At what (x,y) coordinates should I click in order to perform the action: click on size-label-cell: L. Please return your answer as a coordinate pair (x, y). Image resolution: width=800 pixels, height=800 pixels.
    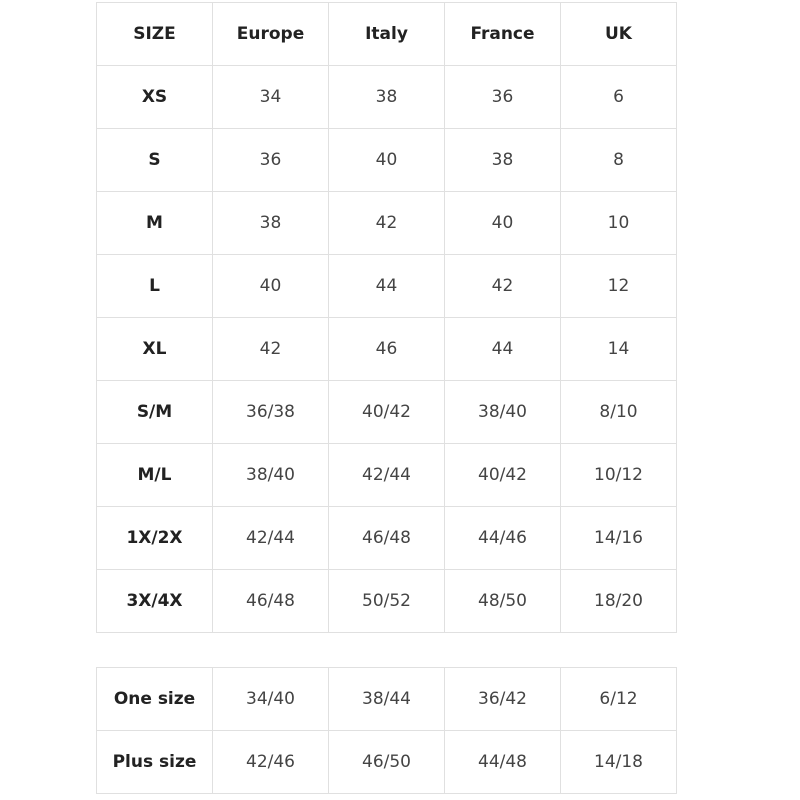
    Looking at the image, I should click on (154, 286).